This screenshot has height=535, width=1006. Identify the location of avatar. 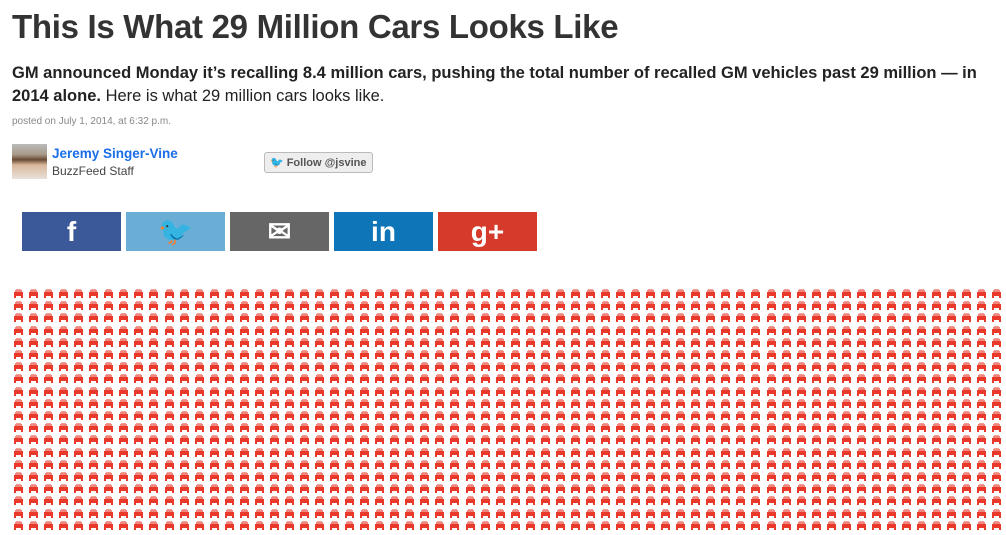
(29, 161).